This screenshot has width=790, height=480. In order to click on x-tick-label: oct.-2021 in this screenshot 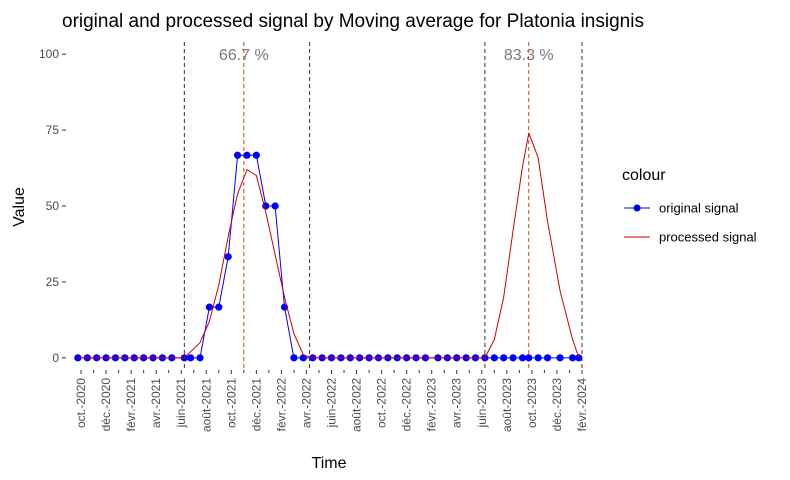, I will do `click(231, 403)`.